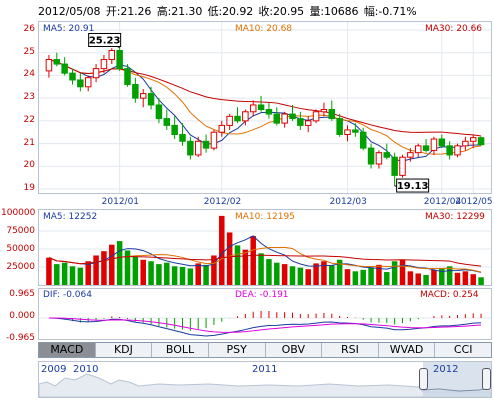  What do you see at coordinates (69, 11) in the screenshot?
I see `quote-date: 2012/05/08` at bounding box center [69, 11].